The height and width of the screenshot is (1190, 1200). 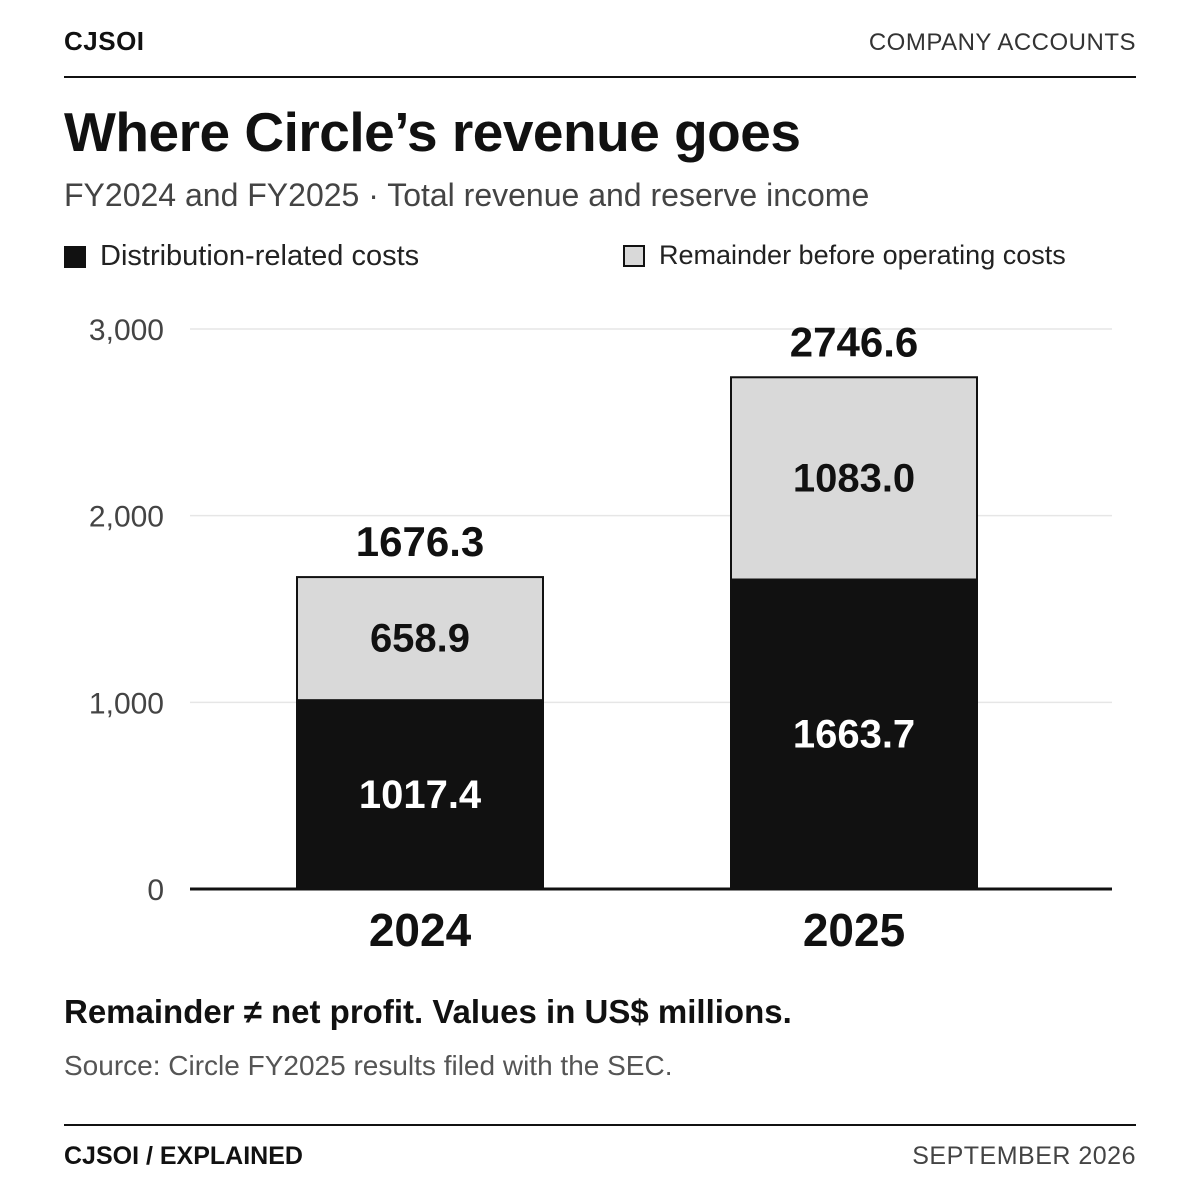 I want to click on data-label-distribution: 1017.4, so click(x=420, y=795).